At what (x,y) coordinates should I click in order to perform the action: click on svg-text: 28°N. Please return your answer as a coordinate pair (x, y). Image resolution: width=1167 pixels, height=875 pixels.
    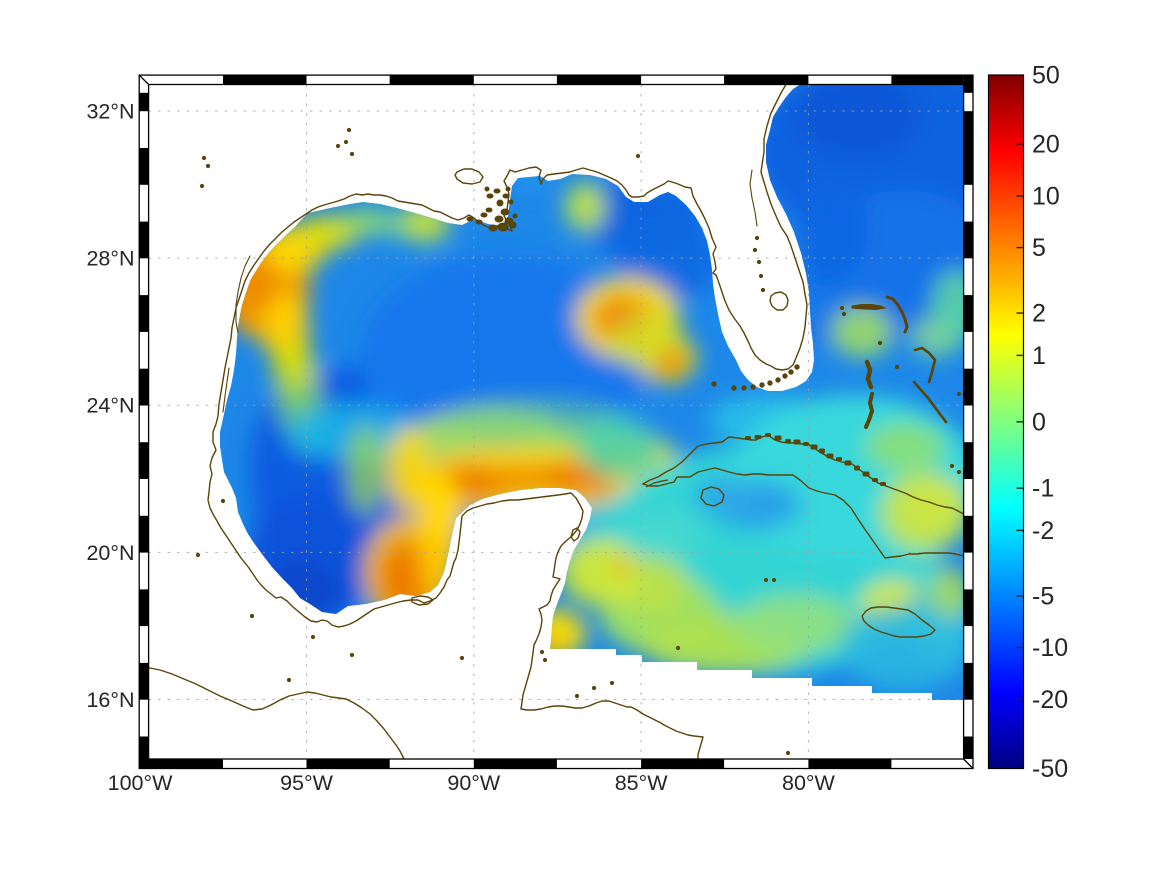
    Looking at the image, I should click on (110, 259).